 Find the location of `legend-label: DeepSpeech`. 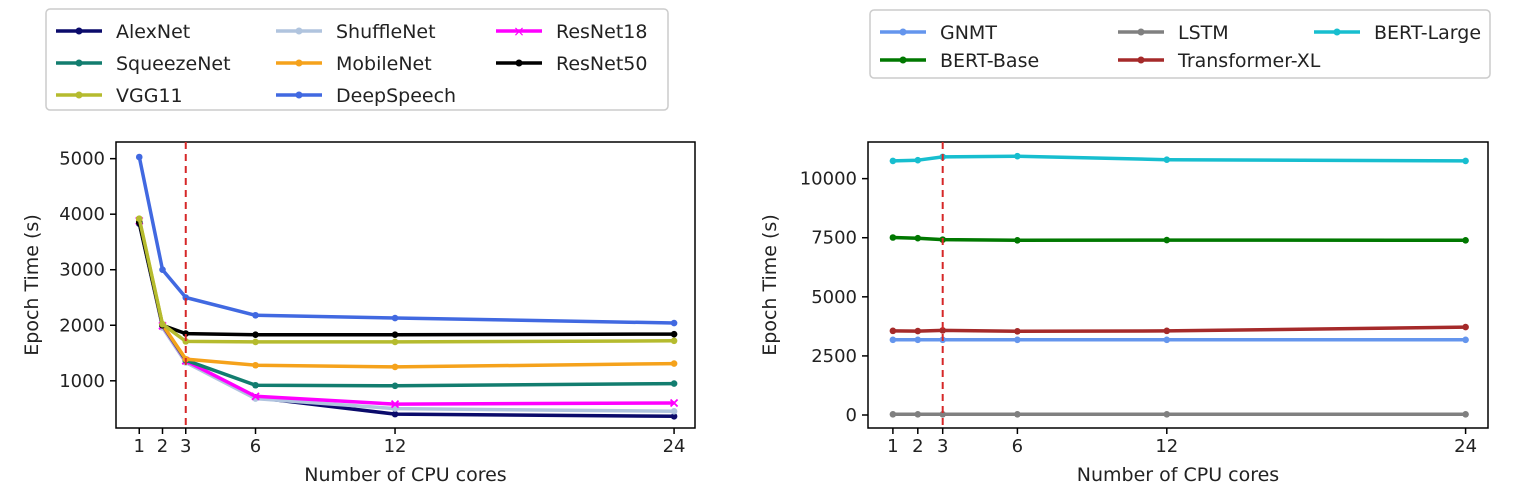

legend-label: DeepSpeech is located at coordinates (396, 96).